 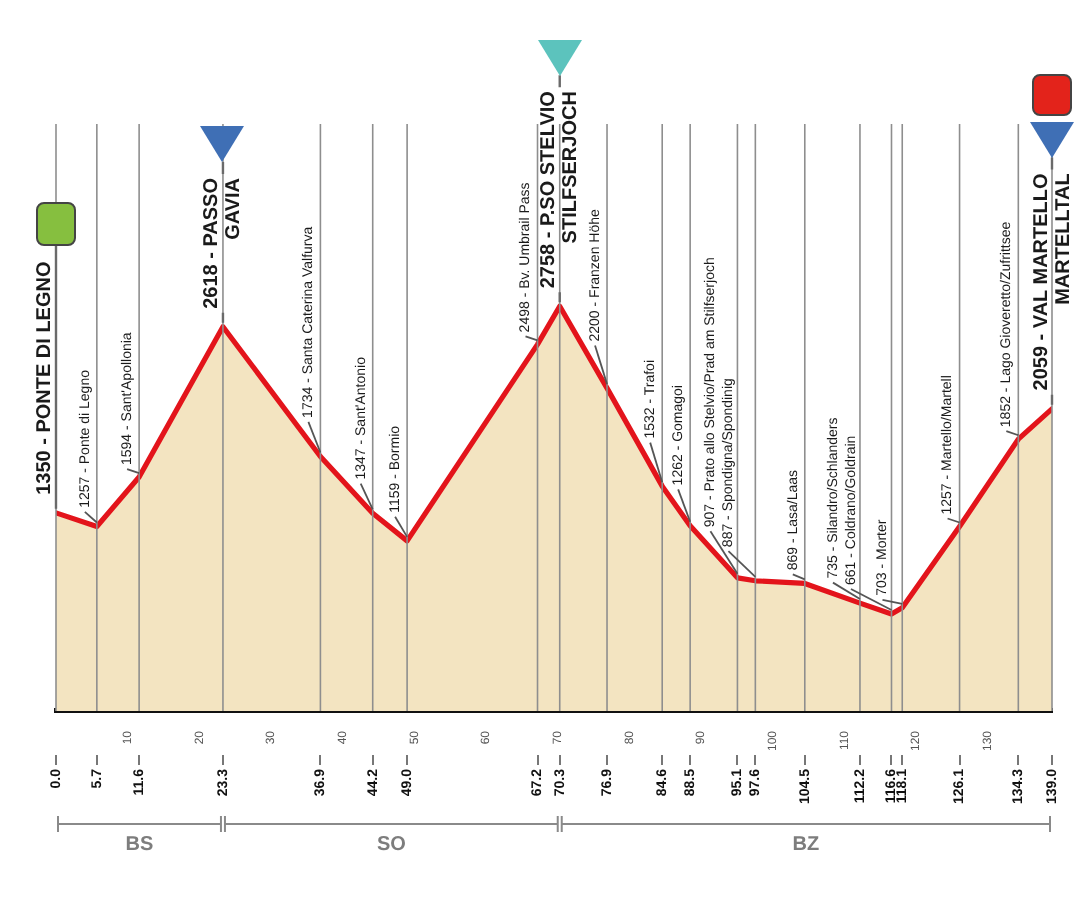 I want to click on data-label: 2758 - P.SO STELVIO STILFSERJOCH, so click(x=560, y=189).